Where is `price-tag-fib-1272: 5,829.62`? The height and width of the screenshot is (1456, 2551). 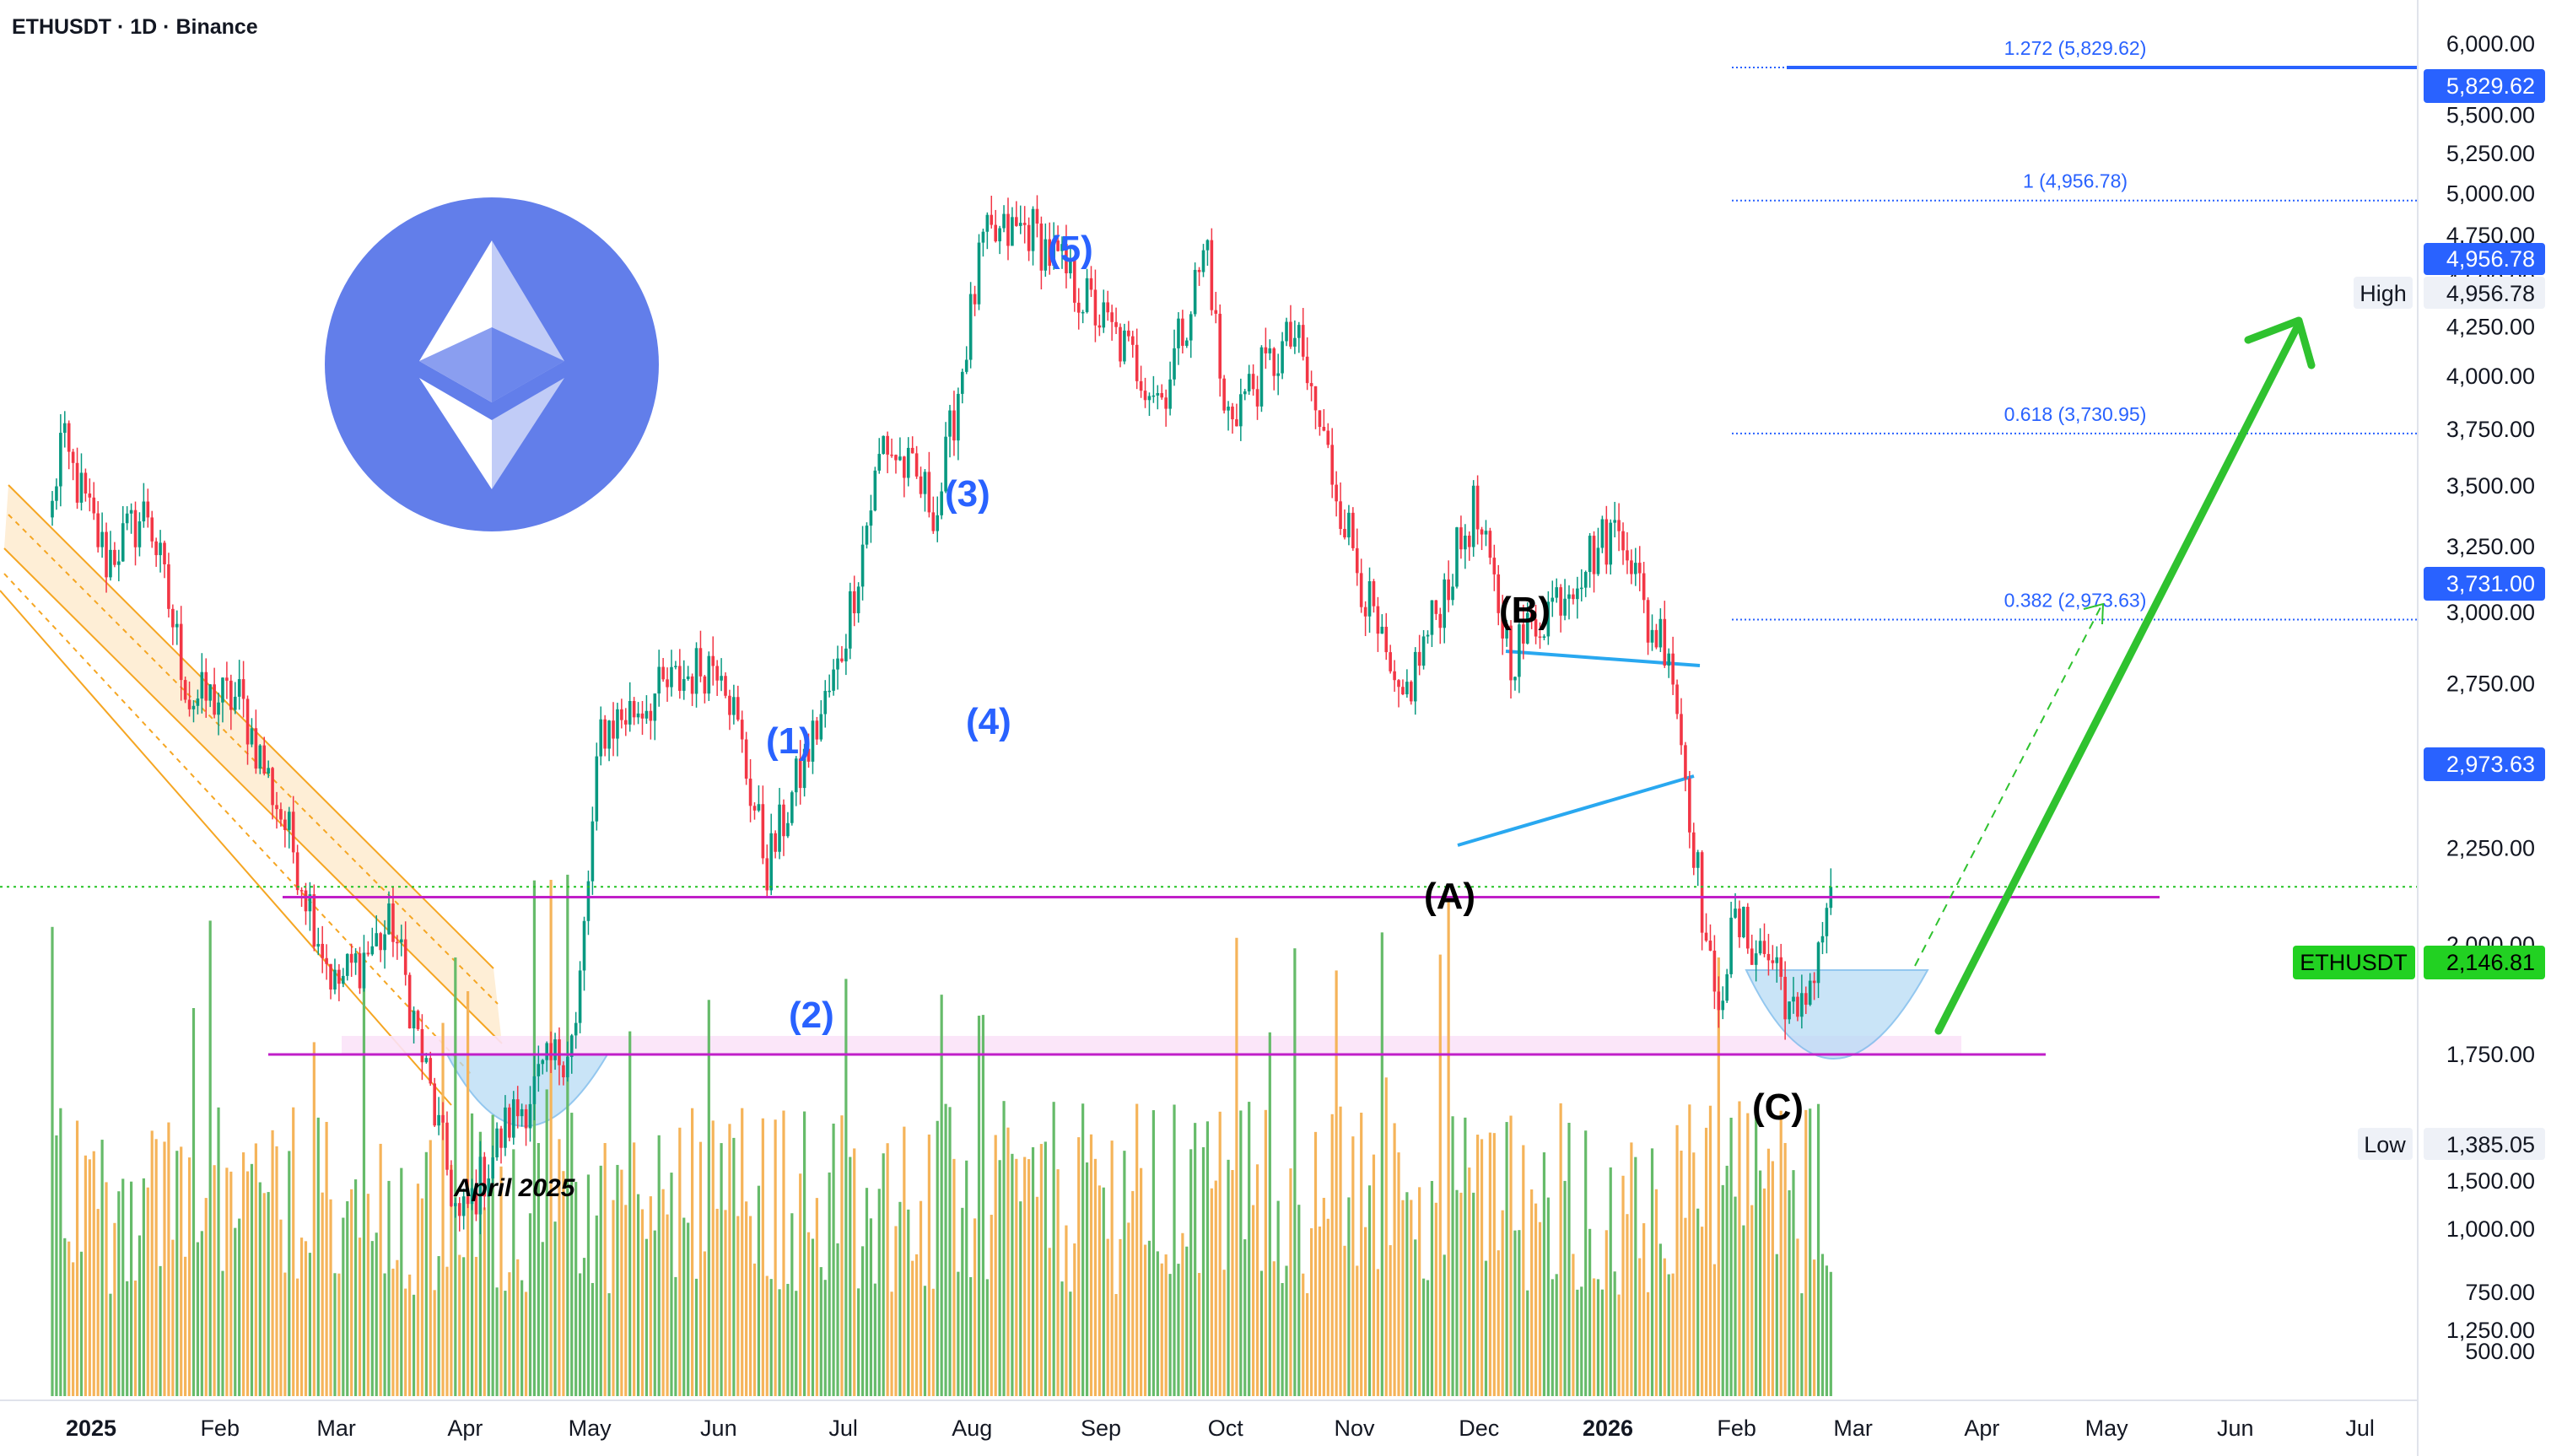
price-tag-fib-1272: 5,829.62 is located at coordinates (2484, 86).